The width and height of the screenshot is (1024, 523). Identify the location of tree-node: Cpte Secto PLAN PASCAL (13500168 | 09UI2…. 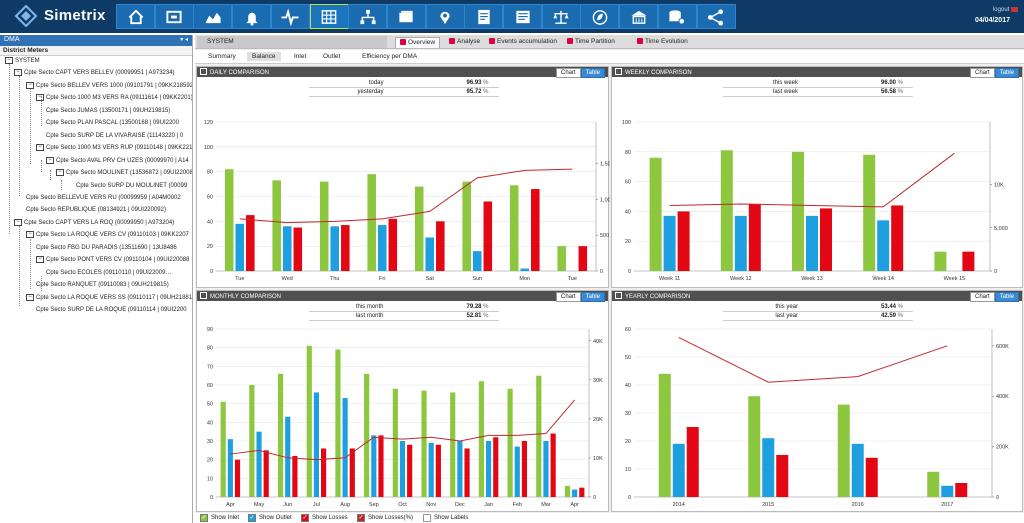
(119, 123).